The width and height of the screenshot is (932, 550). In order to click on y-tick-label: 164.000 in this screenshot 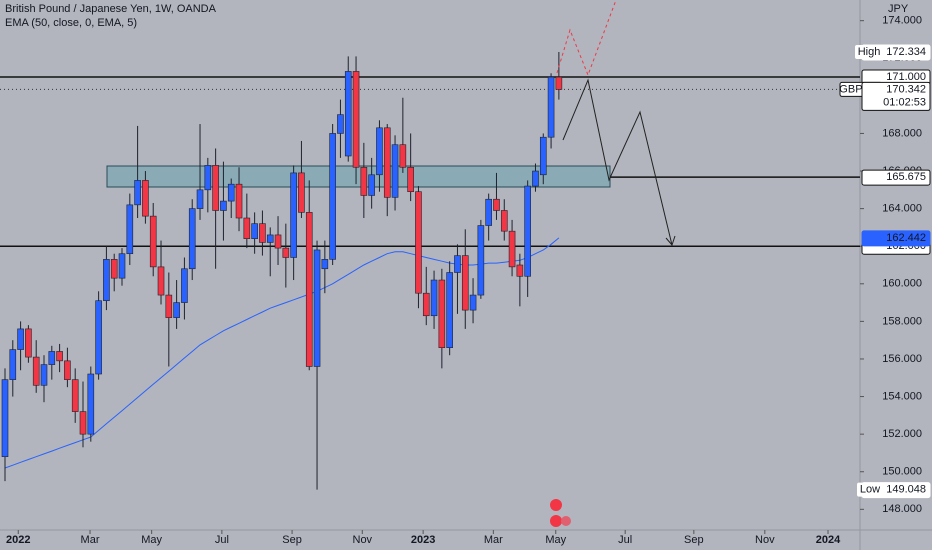, I will do `click(902, 209)`.